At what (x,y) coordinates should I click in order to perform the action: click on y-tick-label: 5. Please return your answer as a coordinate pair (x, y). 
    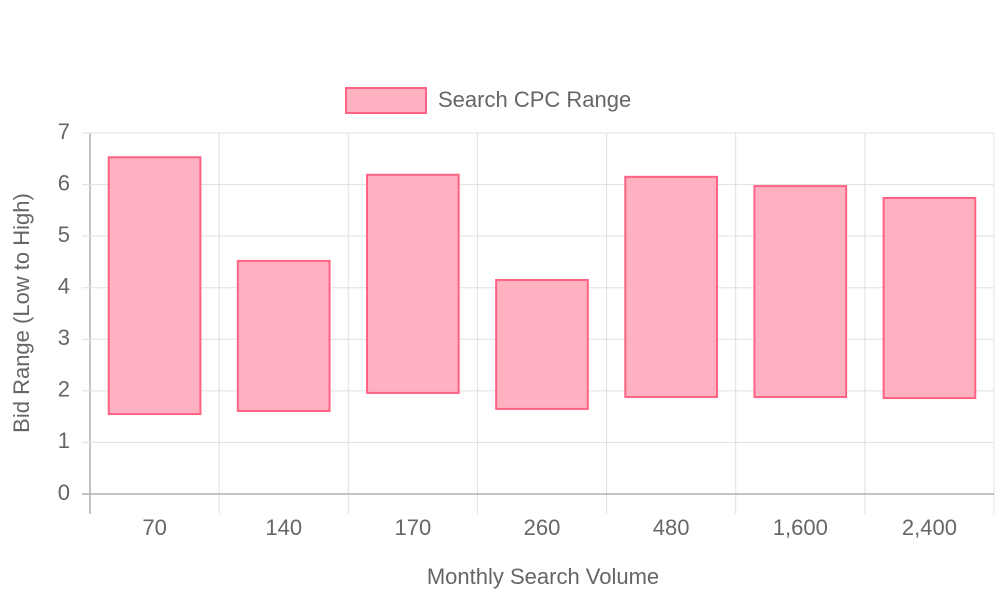
    Looking at the image, I should click on (64, 234).